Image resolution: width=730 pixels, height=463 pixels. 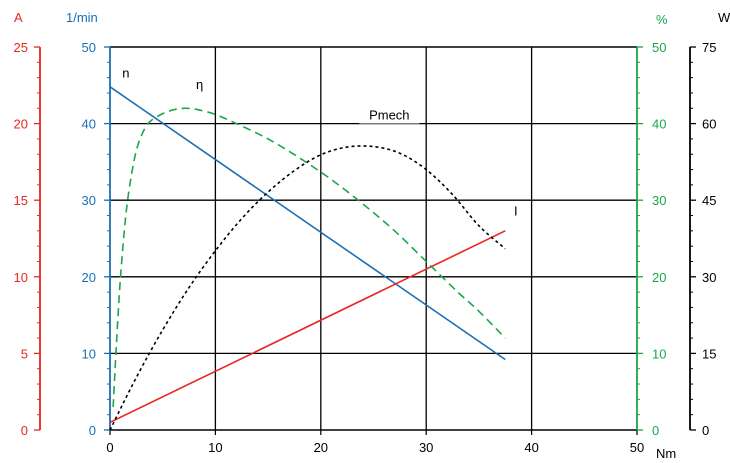 I want to click on x-tick-label: 50, so click(x=637, y=447).